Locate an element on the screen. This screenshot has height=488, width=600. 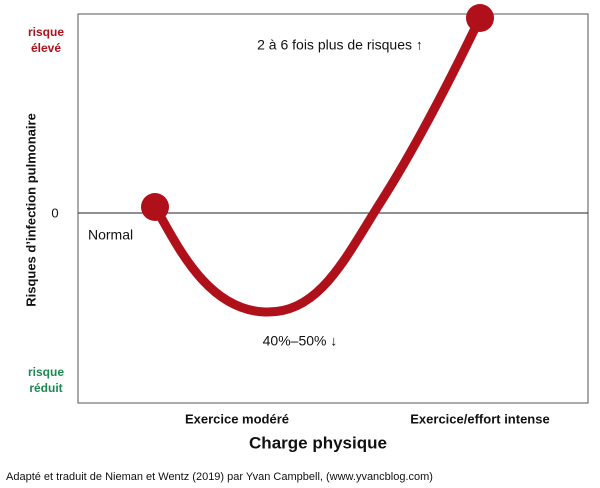
x-axis-title: Charge physique is located at coordinates (318, 442).